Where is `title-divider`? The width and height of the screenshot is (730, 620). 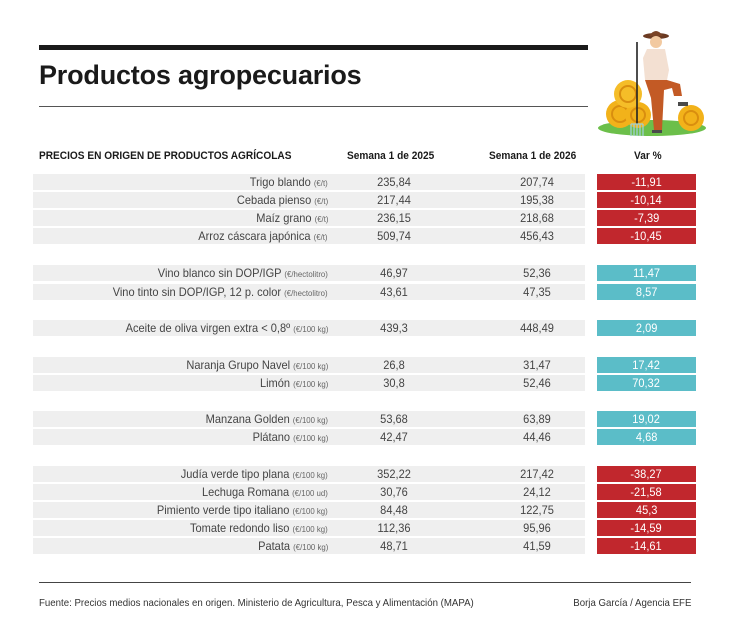
title-divider is located at coordinates (313, 106).